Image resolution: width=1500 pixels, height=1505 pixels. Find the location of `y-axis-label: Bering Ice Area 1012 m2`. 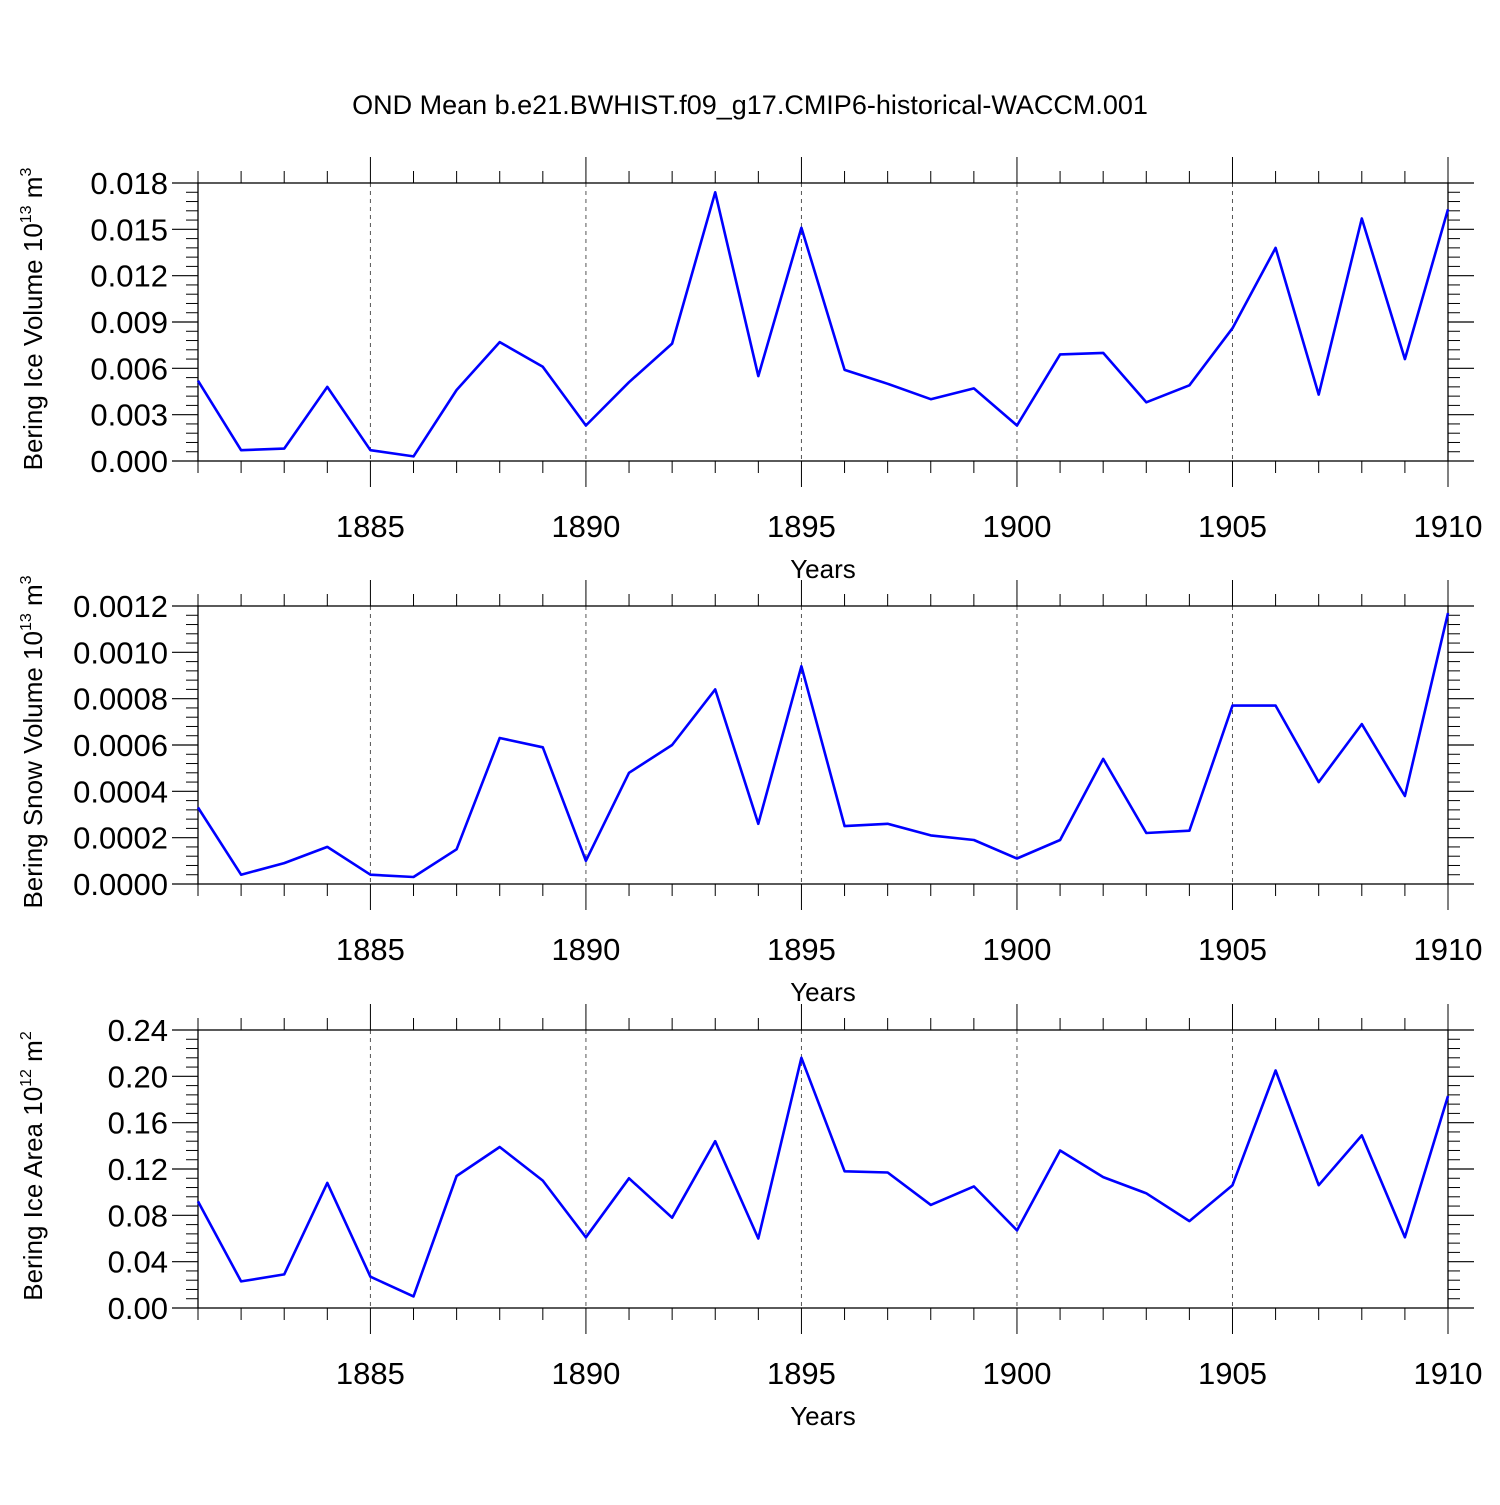

y-axis-label: Bering Ice Area 1012 m2 is located at coordinates (33, 1166).